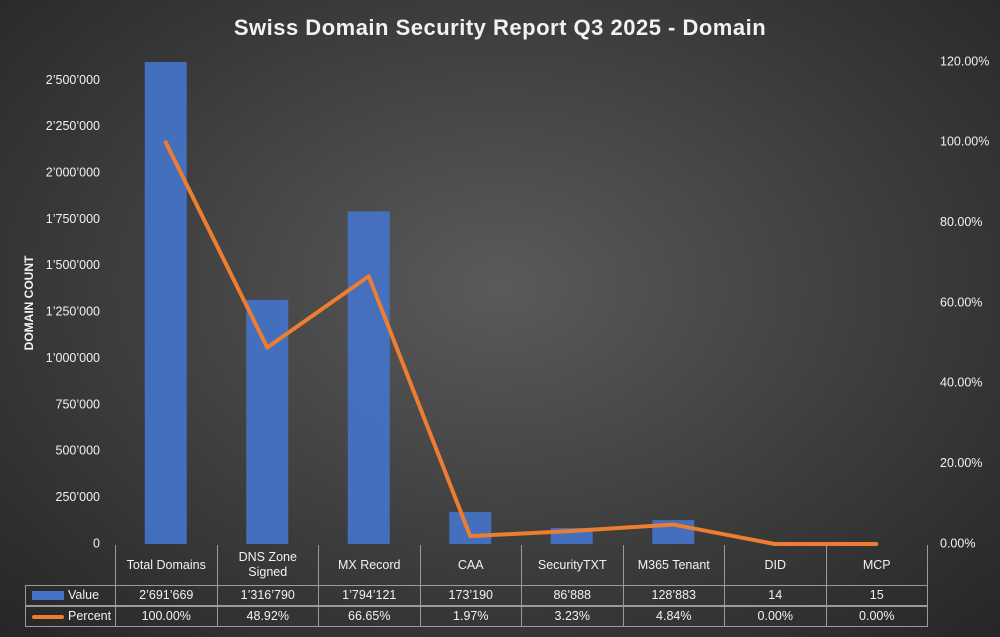 This screenshot has height=637, width=1000. What do you see at coordinates (964, 142) in the screenshot?
I see `y2-tick-label: 100.00%` at bounding box center [964, 142].